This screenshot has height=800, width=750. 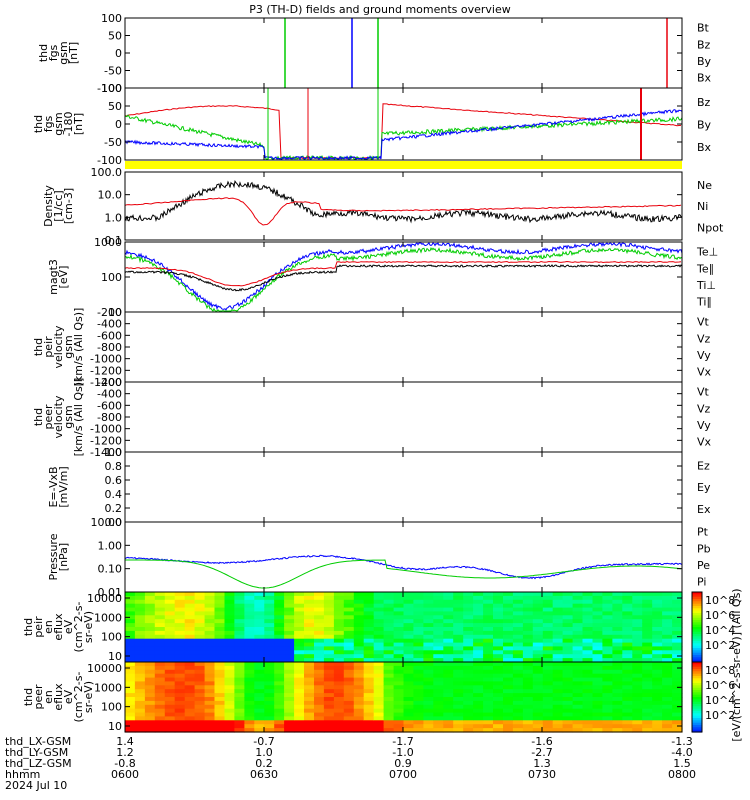 What do you see at coordinates (48, 123) in the screenshot?
I see `y-axis-label: fgs` at bounding box center [48, 123].